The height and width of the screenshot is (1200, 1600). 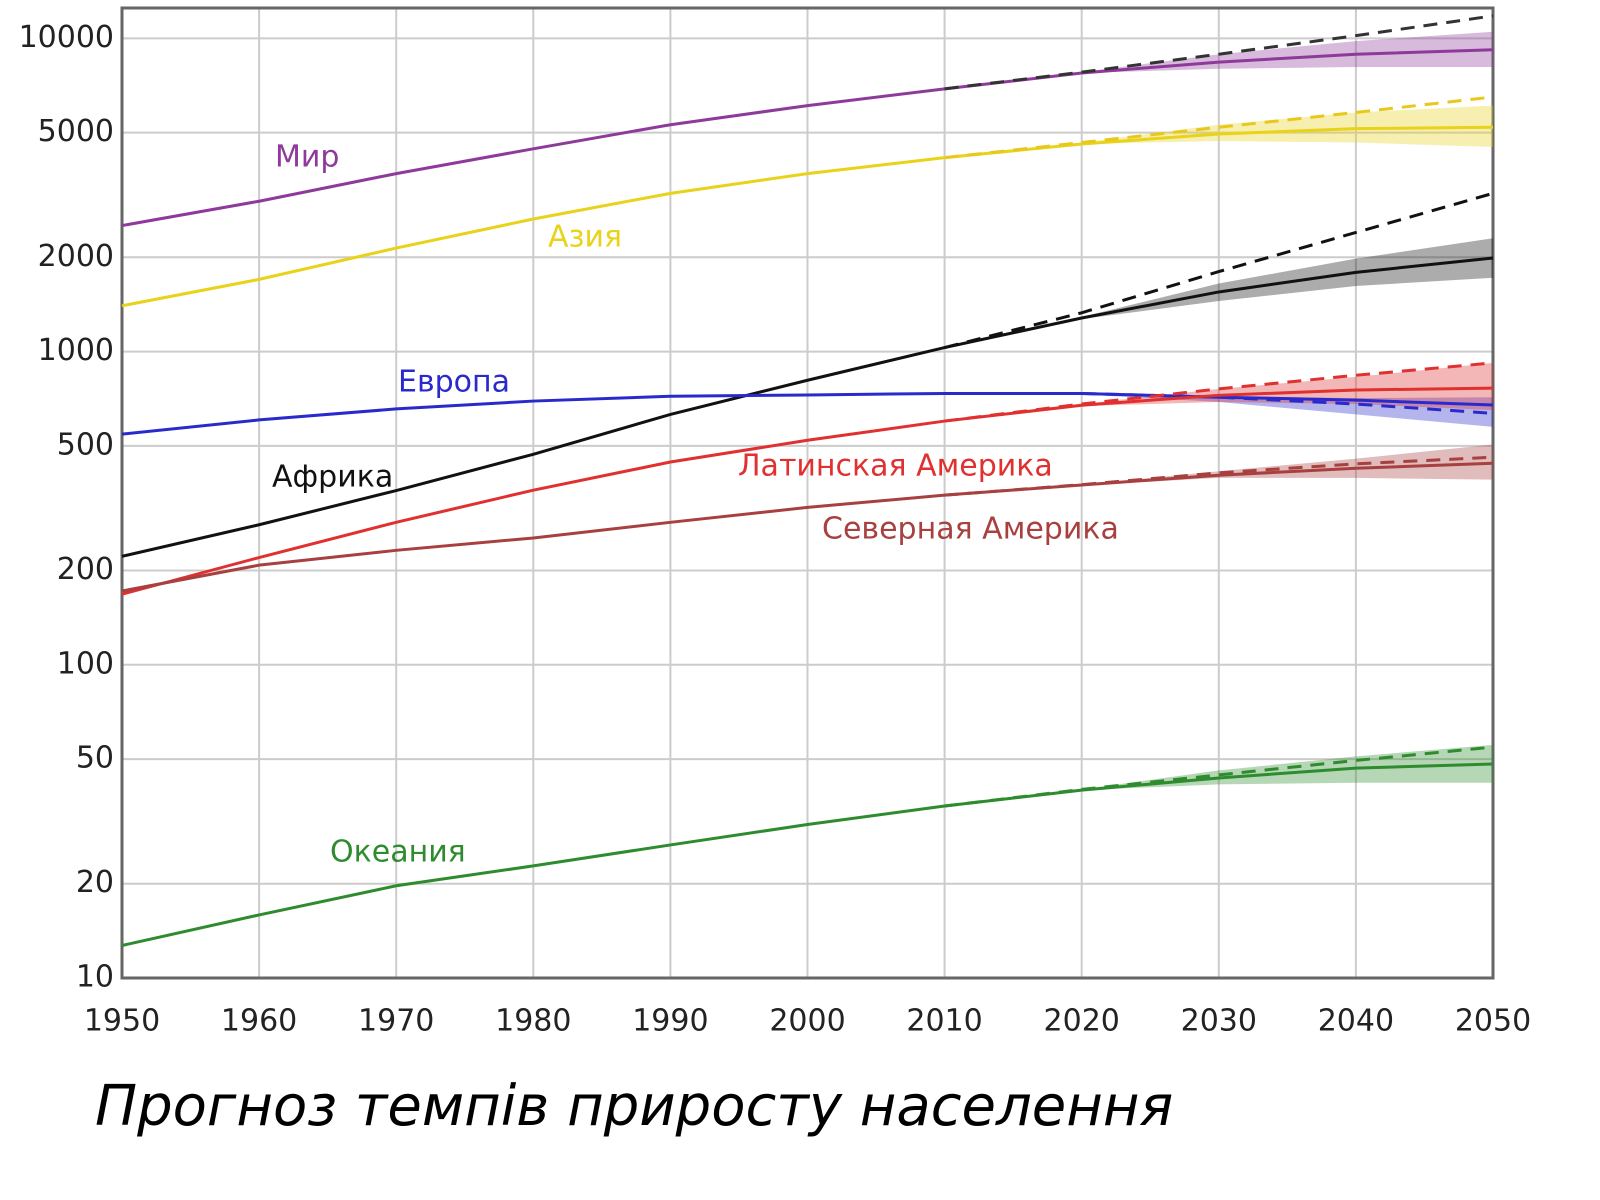 I want to click on series-label: Океания, so click(x=398, y=852).